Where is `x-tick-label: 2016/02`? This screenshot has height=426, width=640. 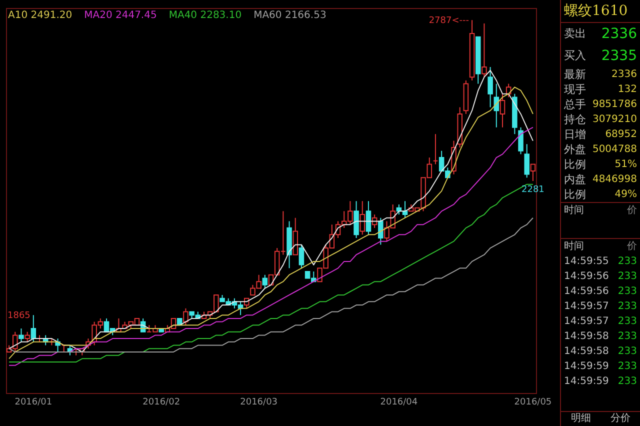
x-tick-label: 2016/02 is located at coordinates (161, 403).